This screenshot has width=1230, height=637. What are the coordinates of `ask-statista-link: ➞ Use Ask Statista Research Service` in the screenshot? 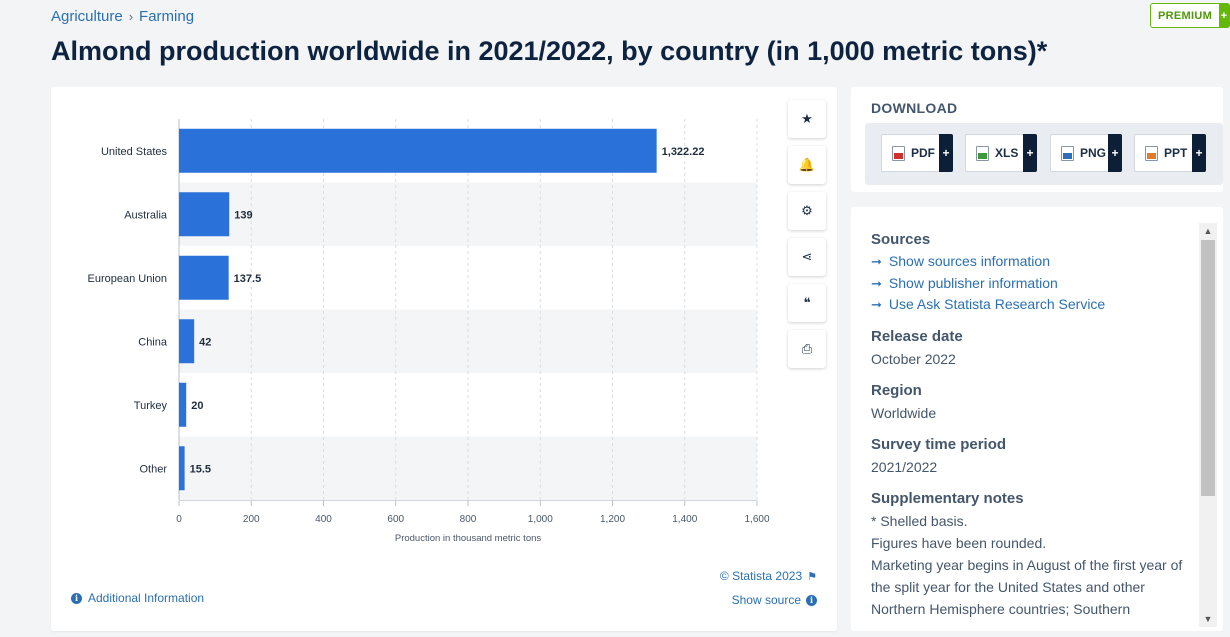 It's located at (1035, 305).